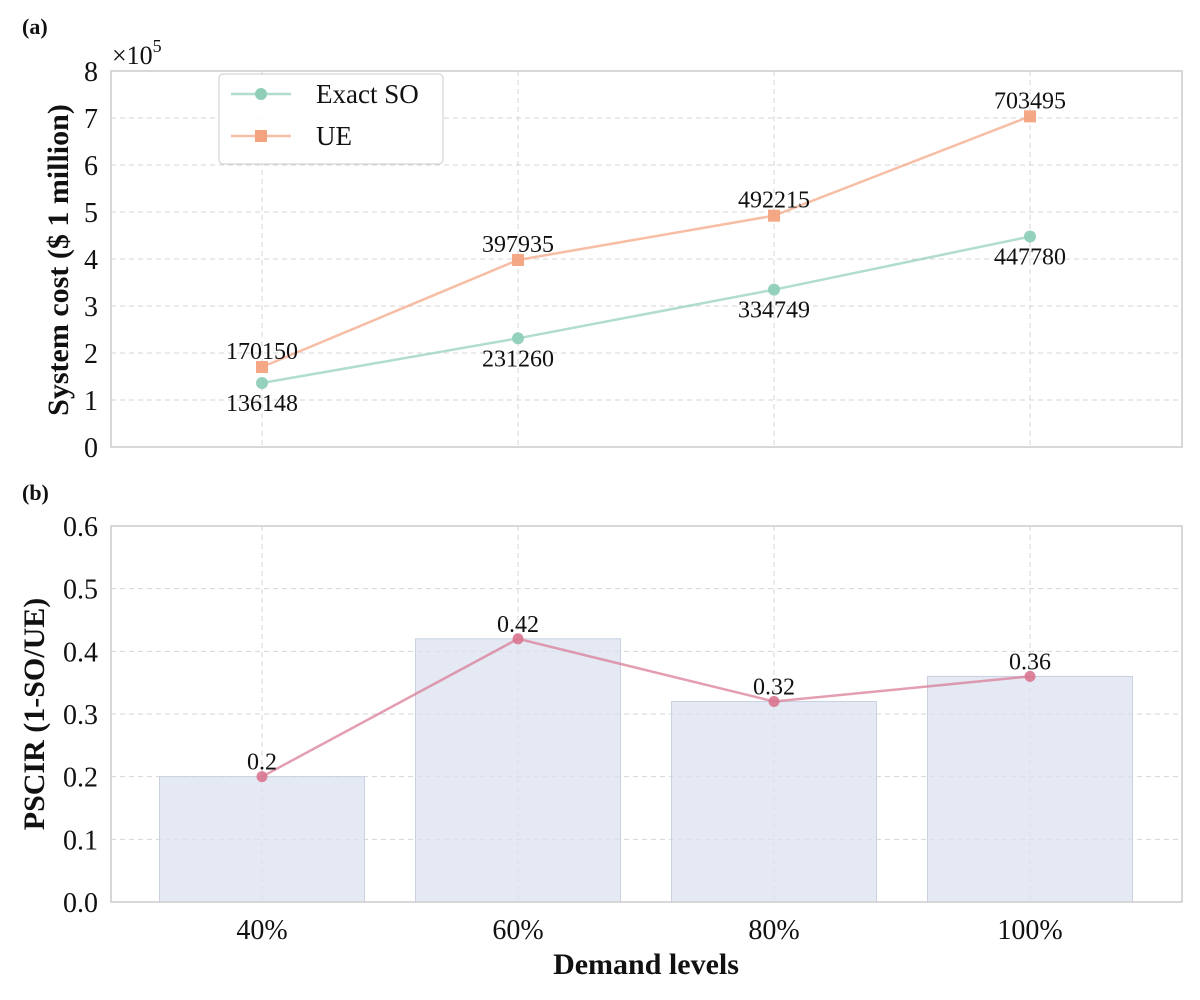 The image size is (1200, 1000). Describe the element at coordinates (518, 245) in the screenshot. I see `data-label-ue: 397935` at that location.